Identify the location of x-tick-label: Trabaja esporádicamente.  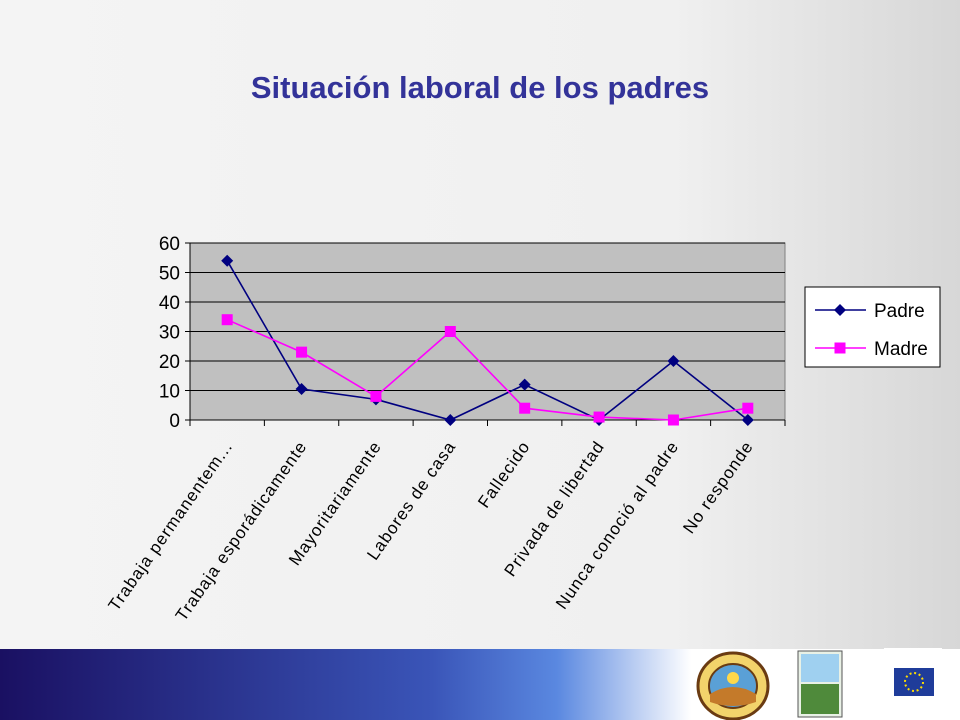
(241, 530).